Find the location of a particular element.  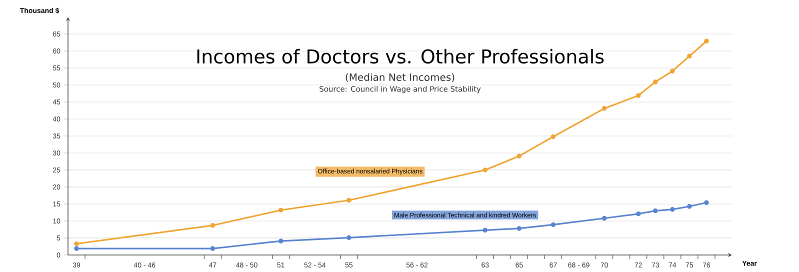

text: (Median Net Incomes) is located at coordinates (400, 77).